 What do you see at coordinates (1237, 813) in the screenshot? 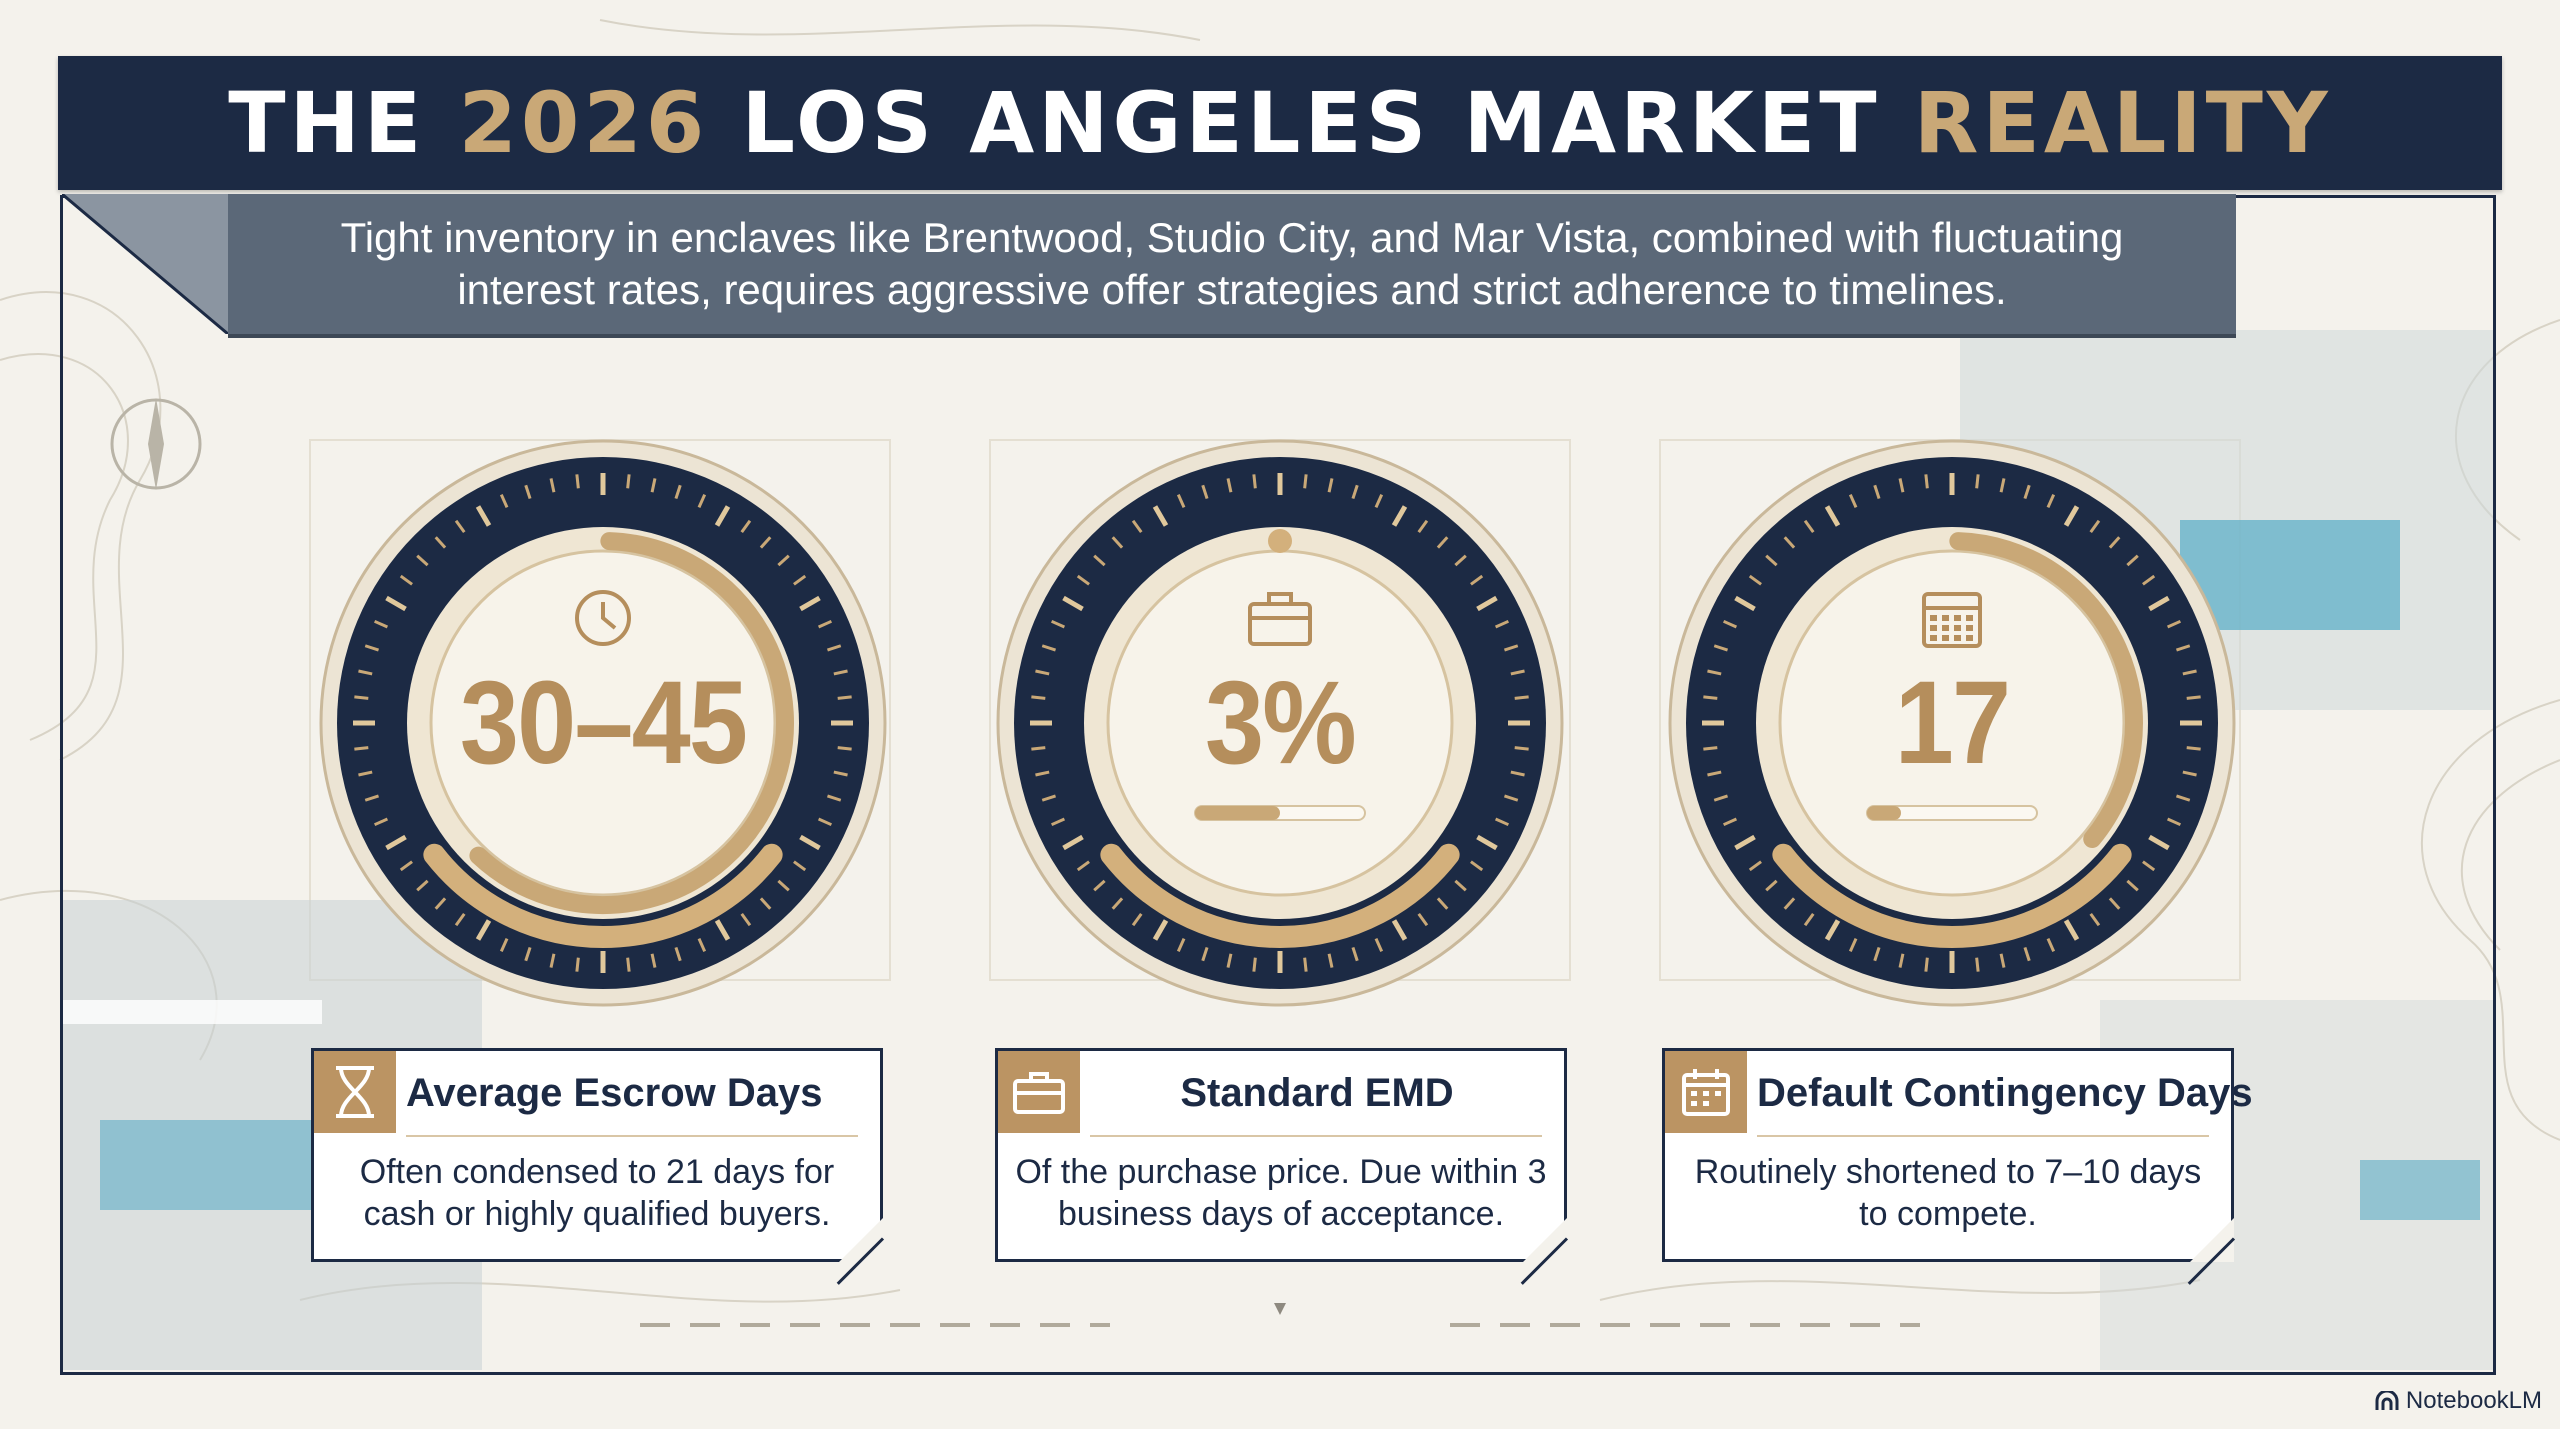
I see `progress-fill` at bounding box center [1237, 813].